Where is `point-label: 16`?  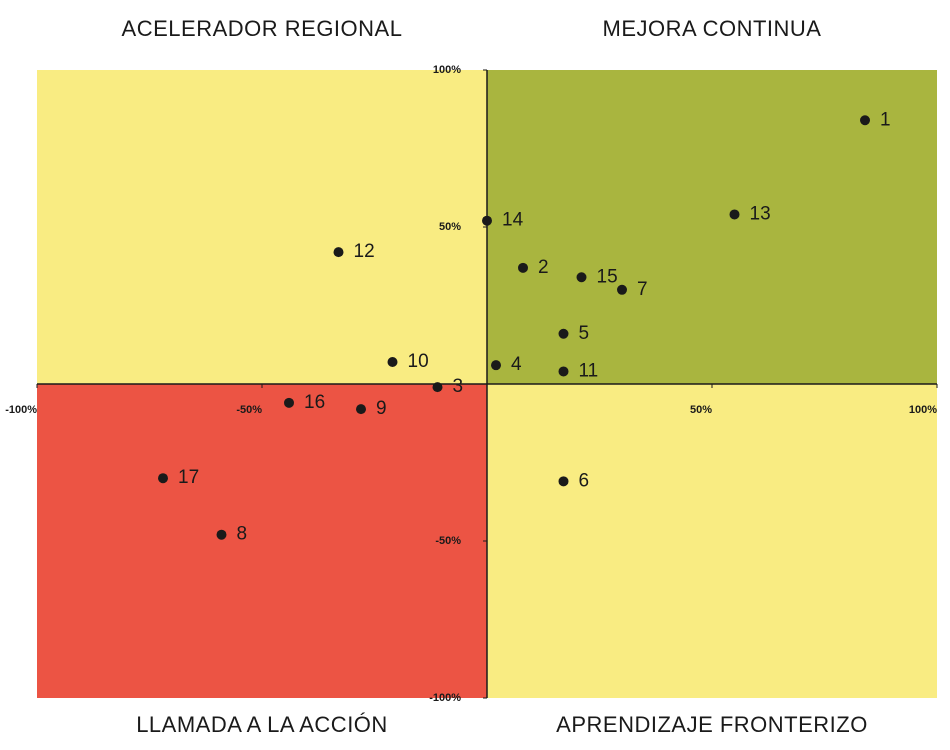
point-label: 16 is located at coordinates (314, 402).